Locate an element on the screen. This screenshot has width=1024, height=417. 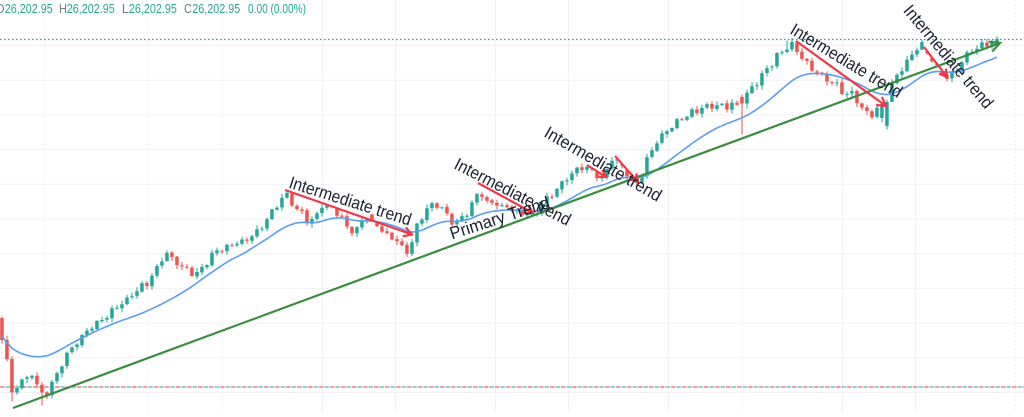
svg-text: H is located at coordinates (63, 9).